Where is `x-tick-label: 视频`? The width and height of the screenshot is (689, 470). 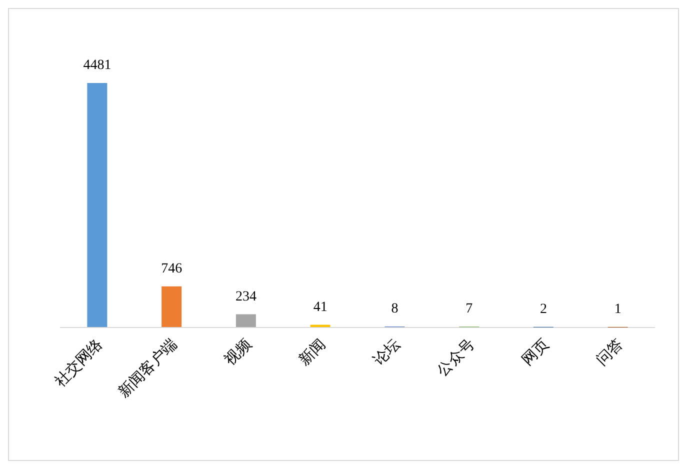 x-tick-label: 视频 is located at coordinates (238, 353).